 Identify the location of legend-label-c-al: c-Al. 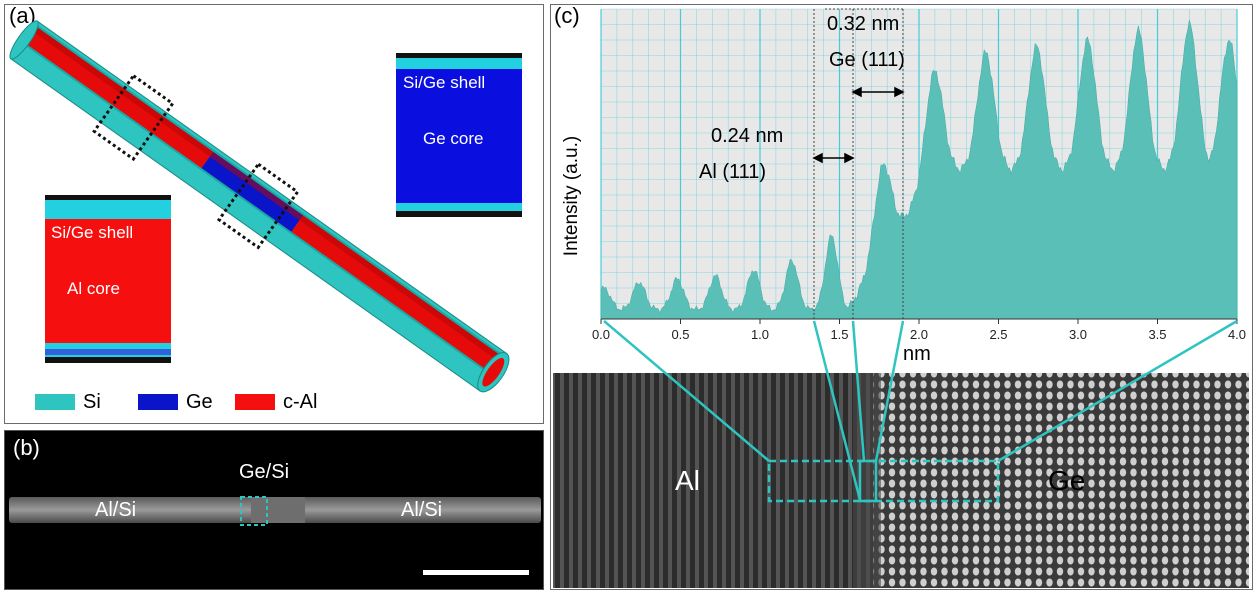
(300, 402).